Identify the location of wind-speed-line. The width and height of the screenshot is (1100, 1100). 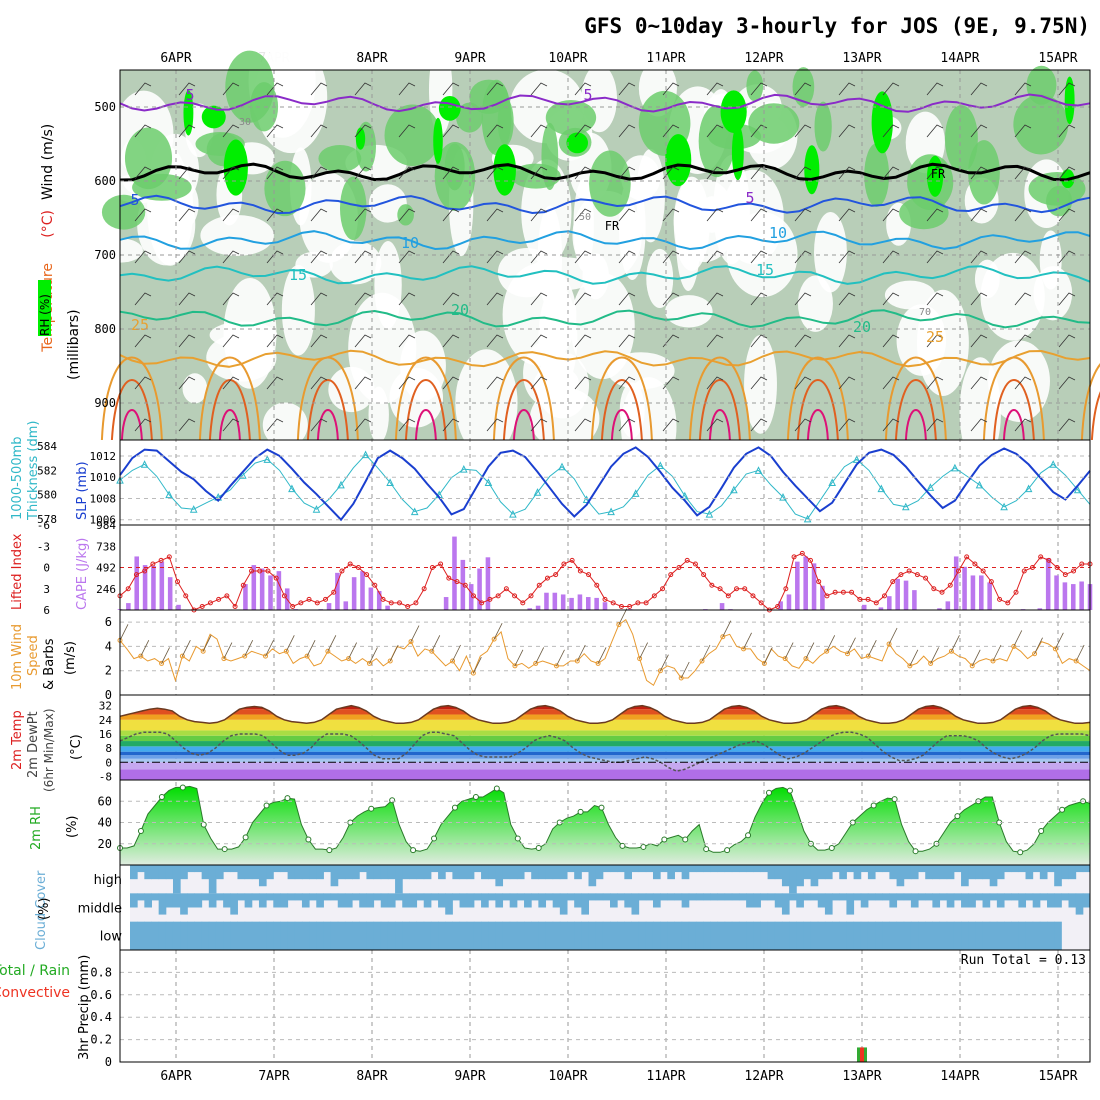
(605, 652).